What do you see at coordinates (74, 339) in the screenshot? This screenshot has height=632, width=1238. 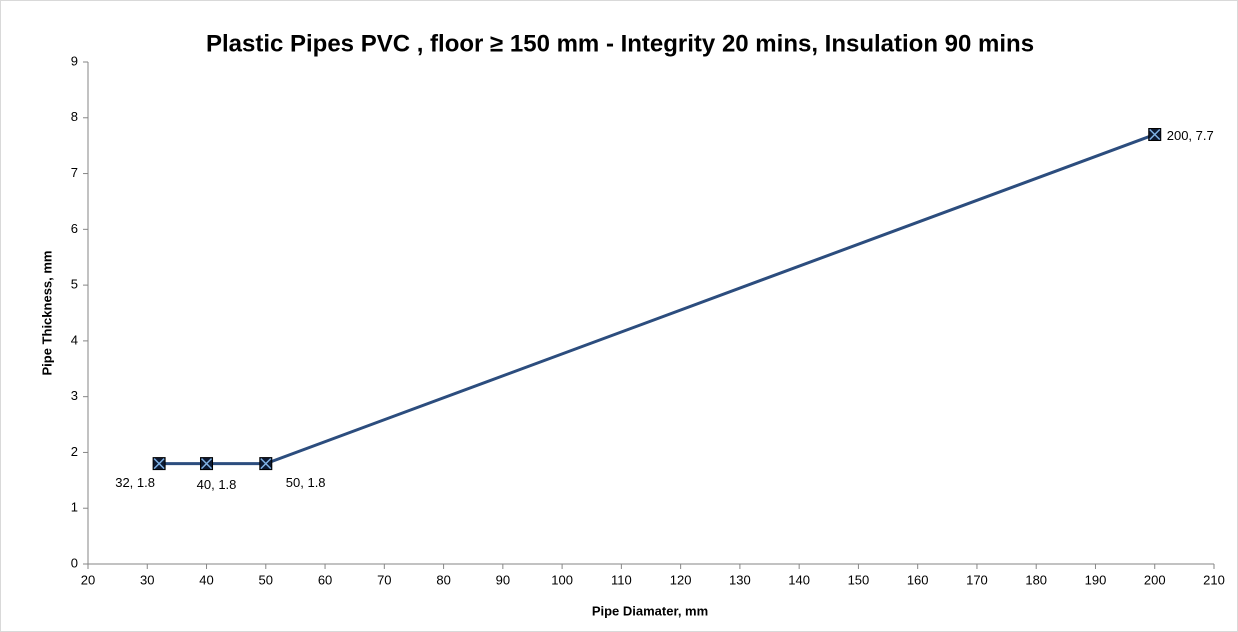 I see `y-tick-label: 4` at bounding box center [74, 339].